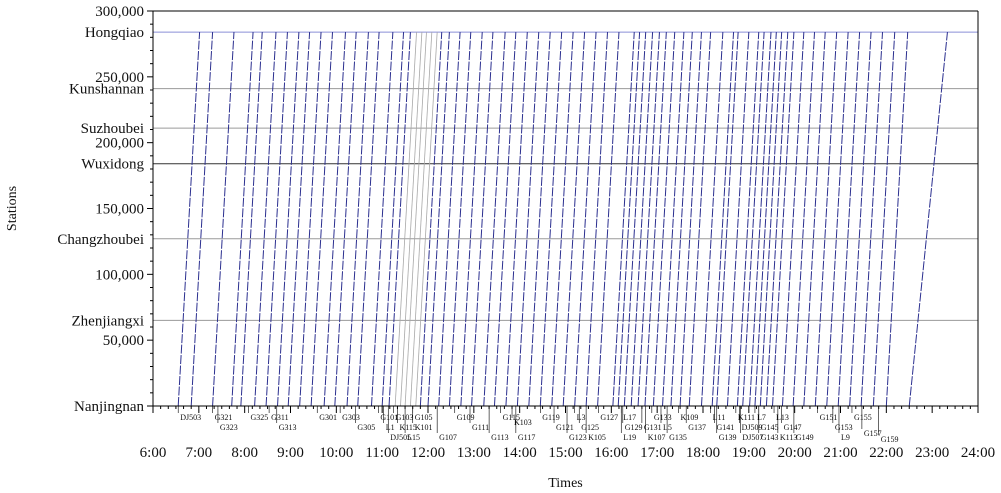 Image resolution: width=1001 pixels, height=493 pixels. I want to click on train-number-label: G147, so click(793, 427).